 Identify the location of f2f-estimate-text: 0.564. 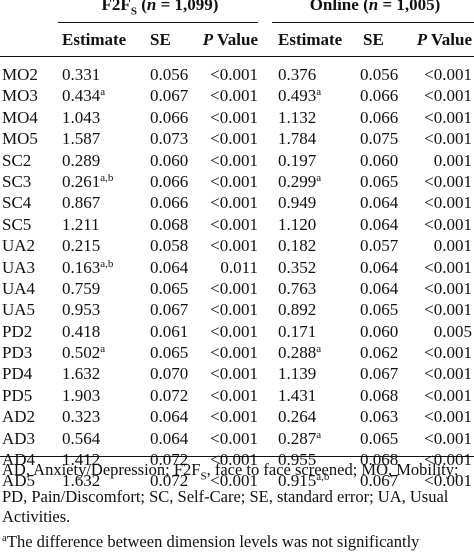
(81, 438).